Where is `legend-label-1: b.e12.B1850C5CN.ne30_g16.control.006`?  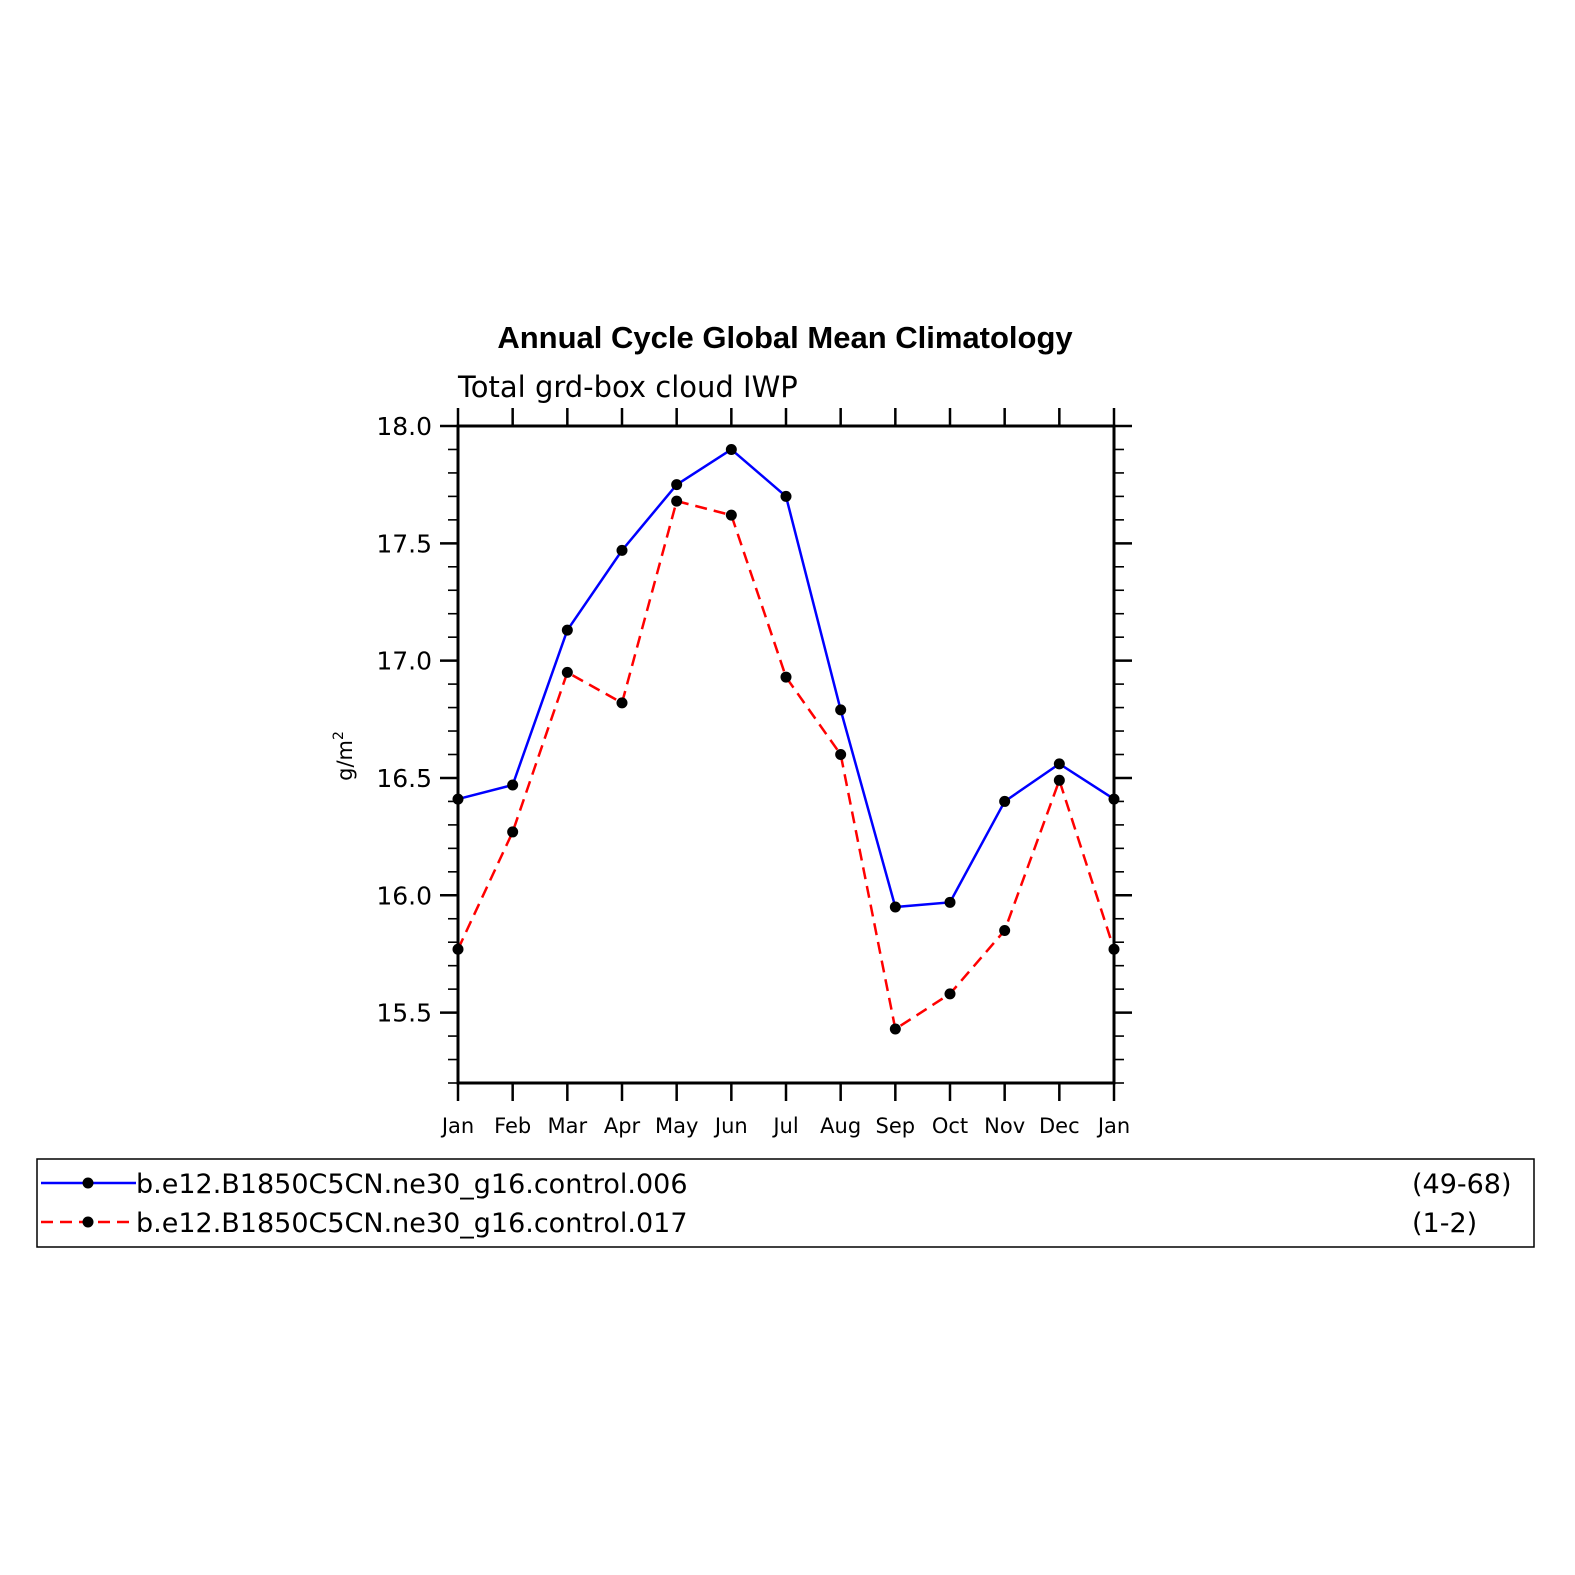
legend-label-1: b.e12.B1850C5CN.ne30_g16.control.006 is located at coordinates (412, 1184).